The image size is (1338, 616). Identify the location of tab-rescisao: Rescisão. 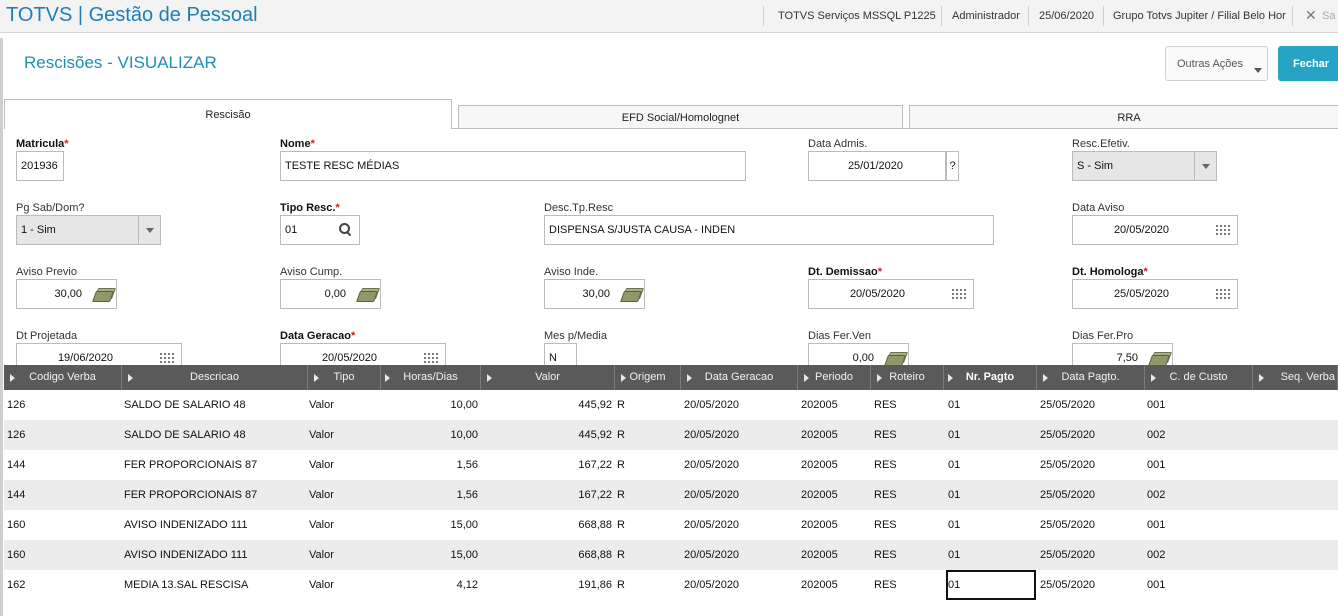
(228, 114).